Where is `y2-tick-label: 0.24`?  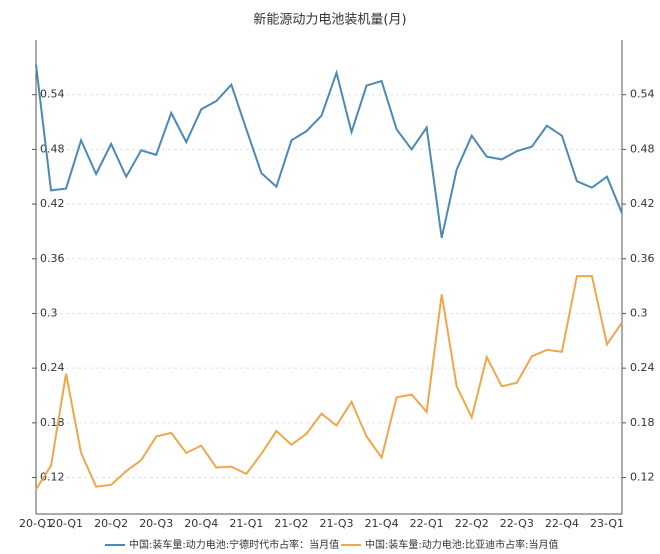
y2-tick-label: 0.24 is located at coordinates (642, 367).